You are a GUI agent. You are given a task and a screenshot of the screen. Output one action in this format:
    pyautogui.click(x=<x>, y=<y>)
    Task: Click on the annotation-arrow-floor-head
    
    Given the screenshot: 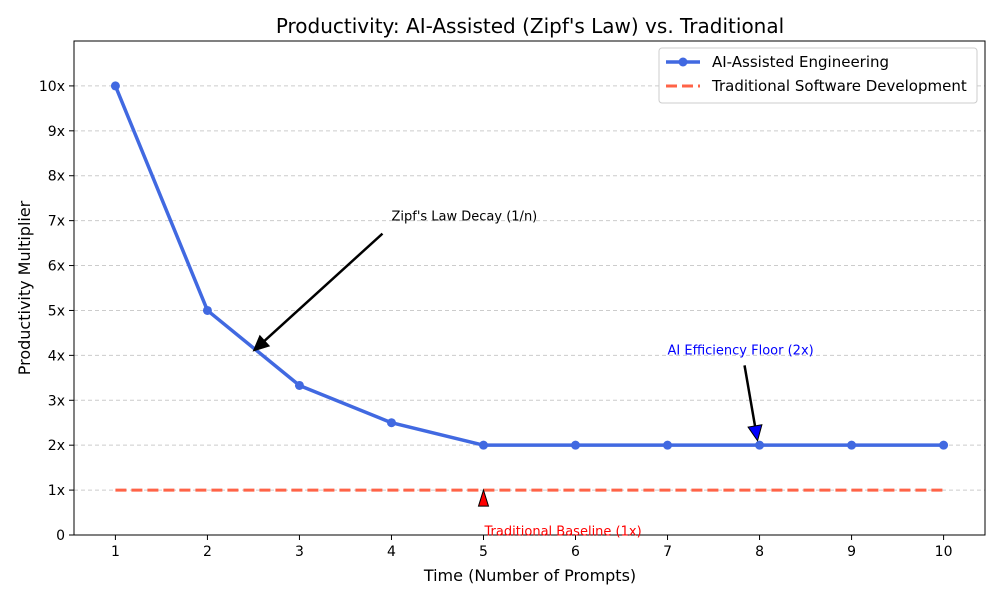 What is the action you would take?
    pyautogui.click(x=755, y=433)
    